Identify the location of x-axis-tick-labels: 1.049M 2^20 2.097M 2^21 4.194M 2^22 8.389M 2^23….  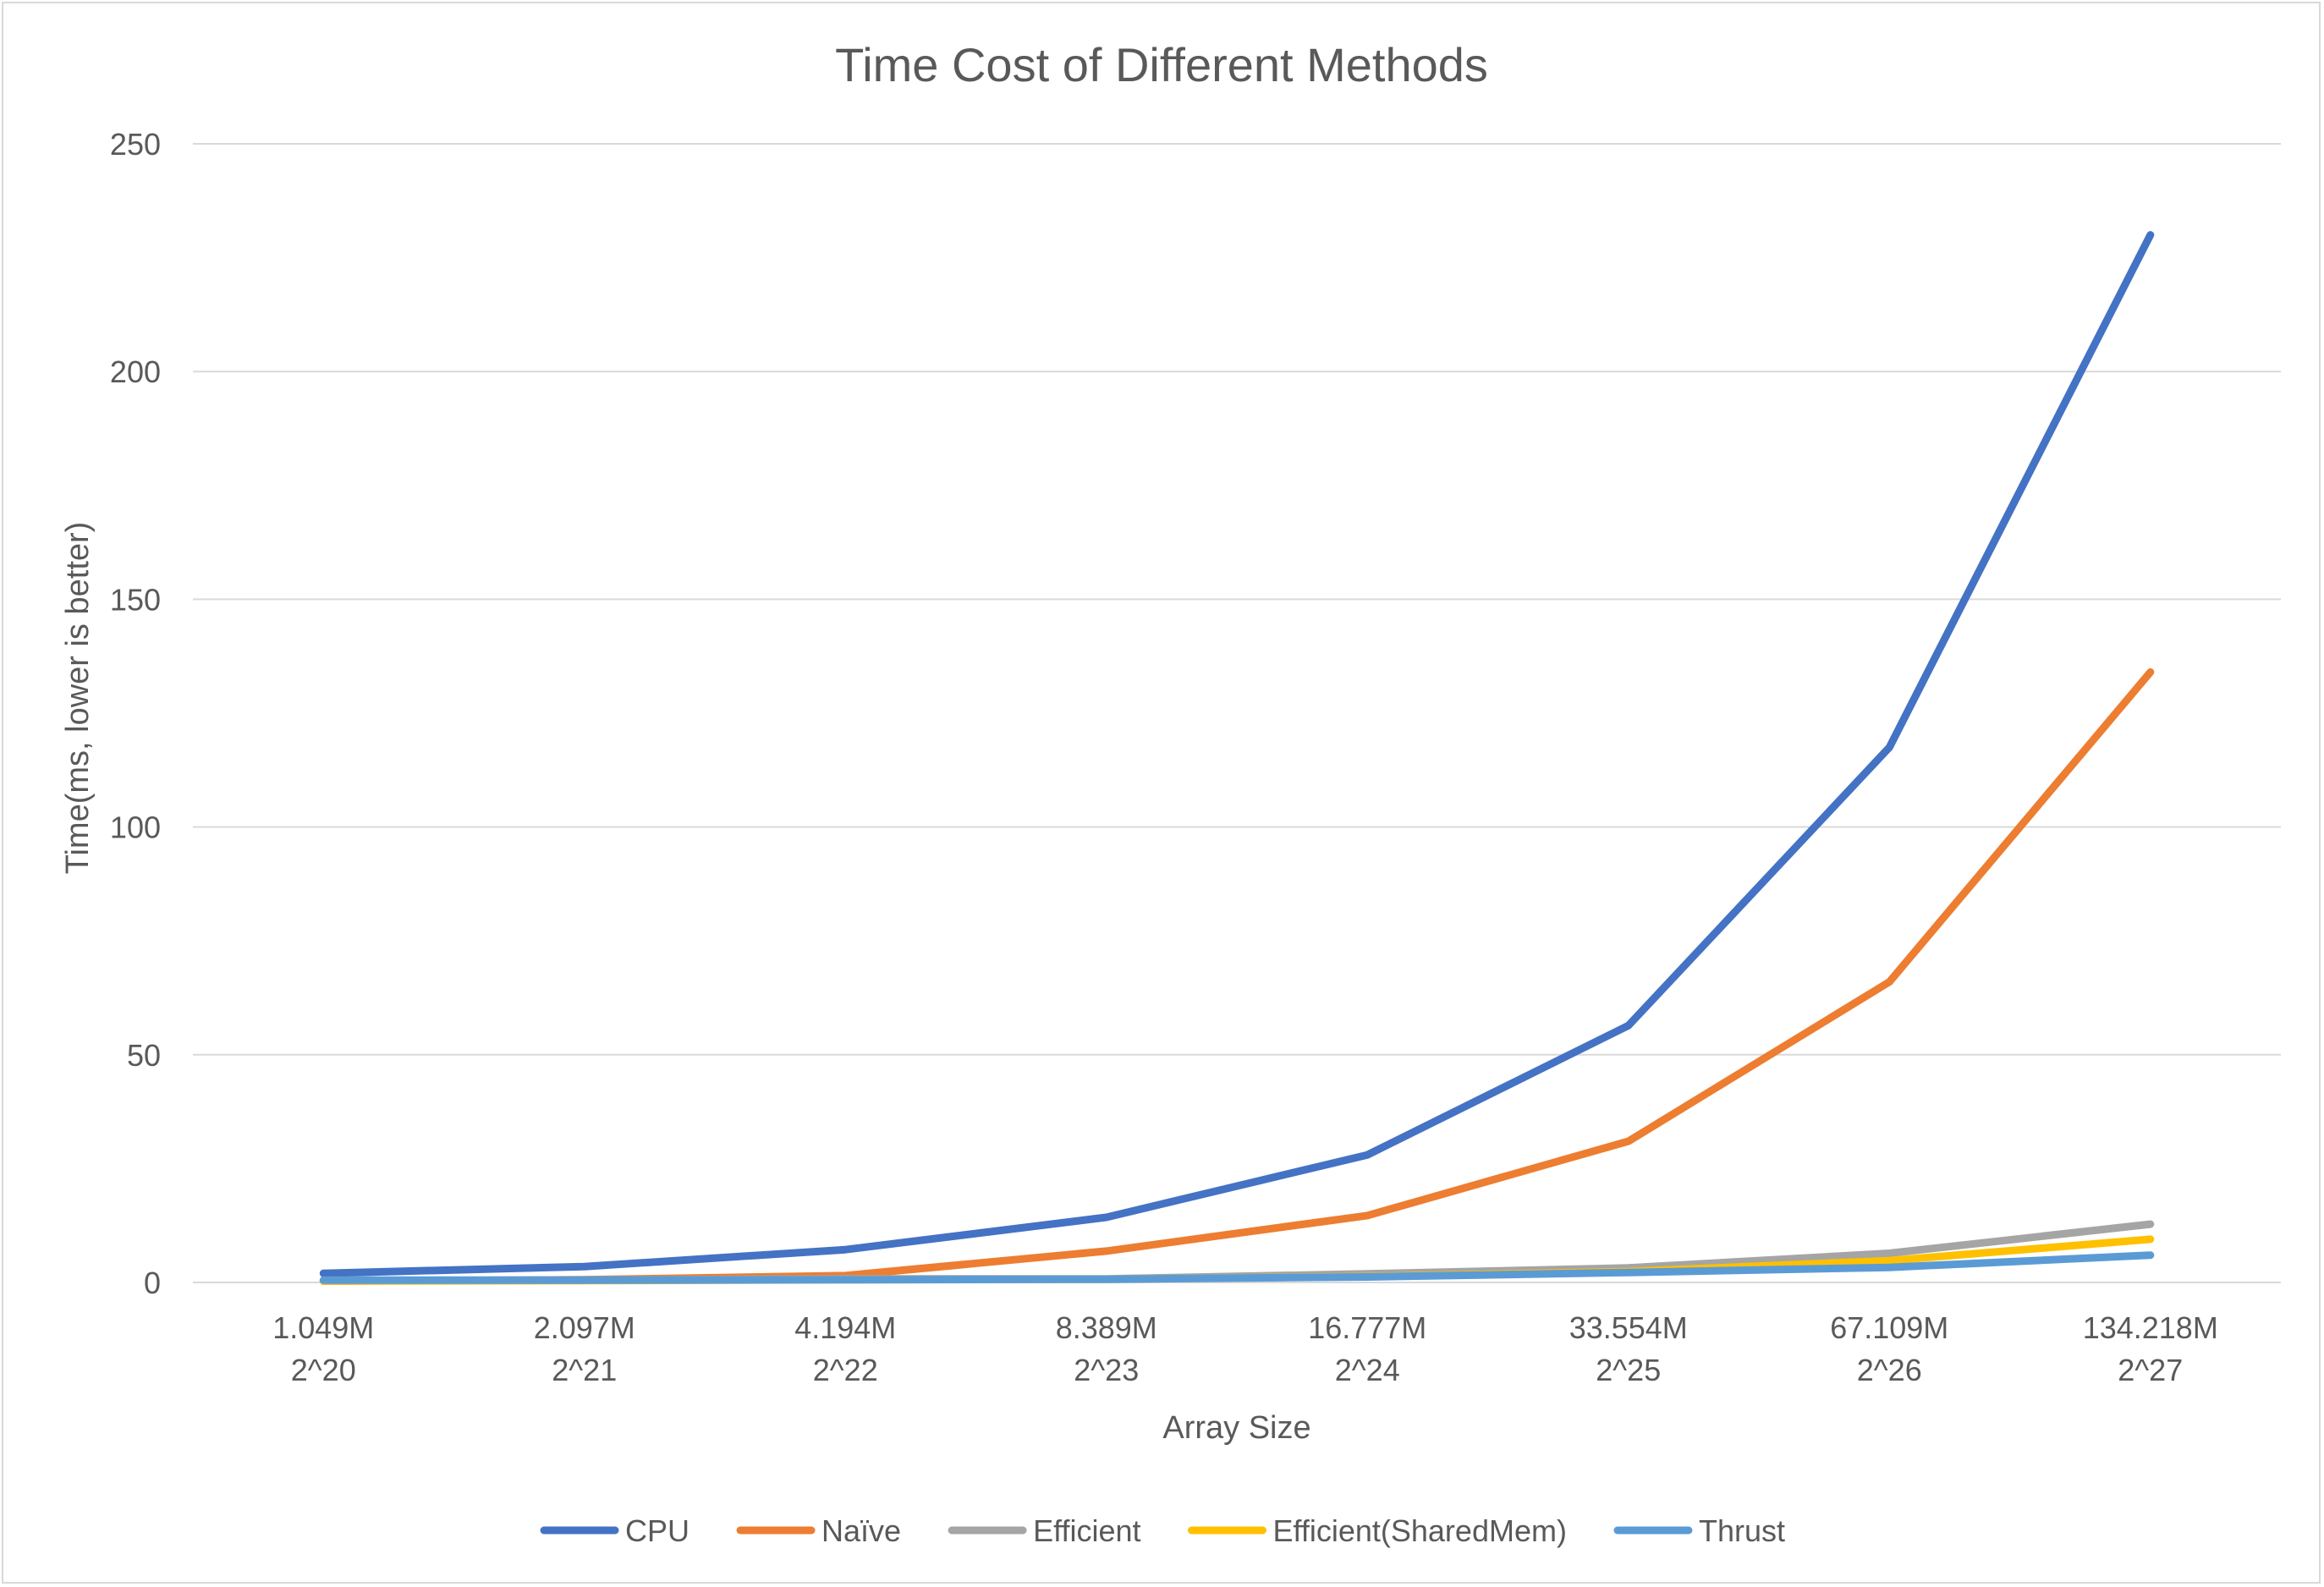
(1245, 1348).